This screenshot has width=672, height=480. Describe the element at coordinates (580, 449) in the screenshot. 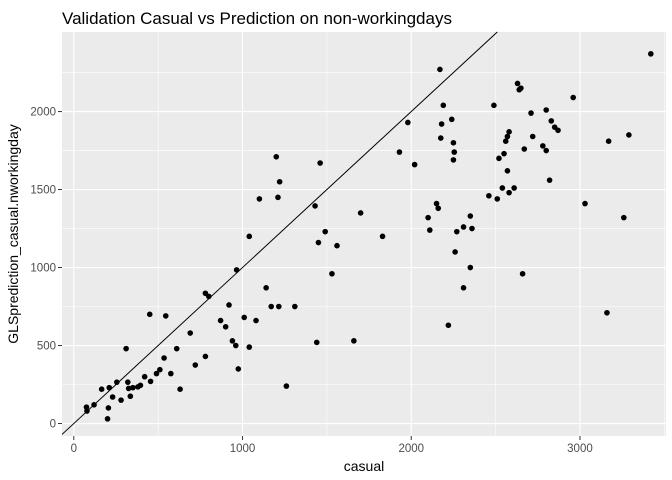

I see `x-tick-label: 3000` at that location.